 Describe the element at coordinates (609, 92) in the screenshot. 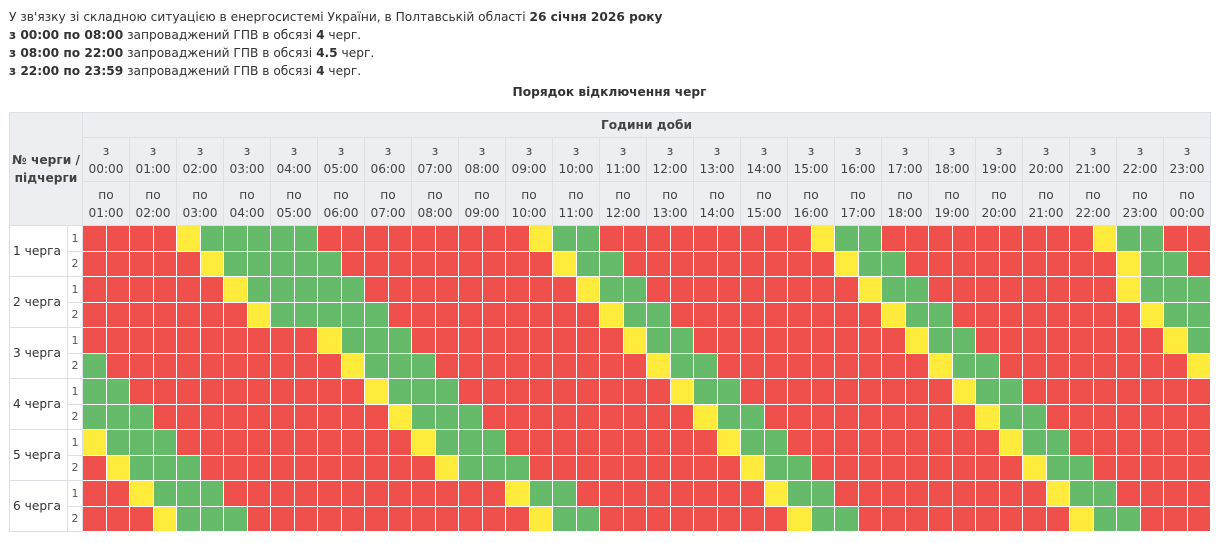

I see `schedule-title: Порядок відключення черг` at that location.